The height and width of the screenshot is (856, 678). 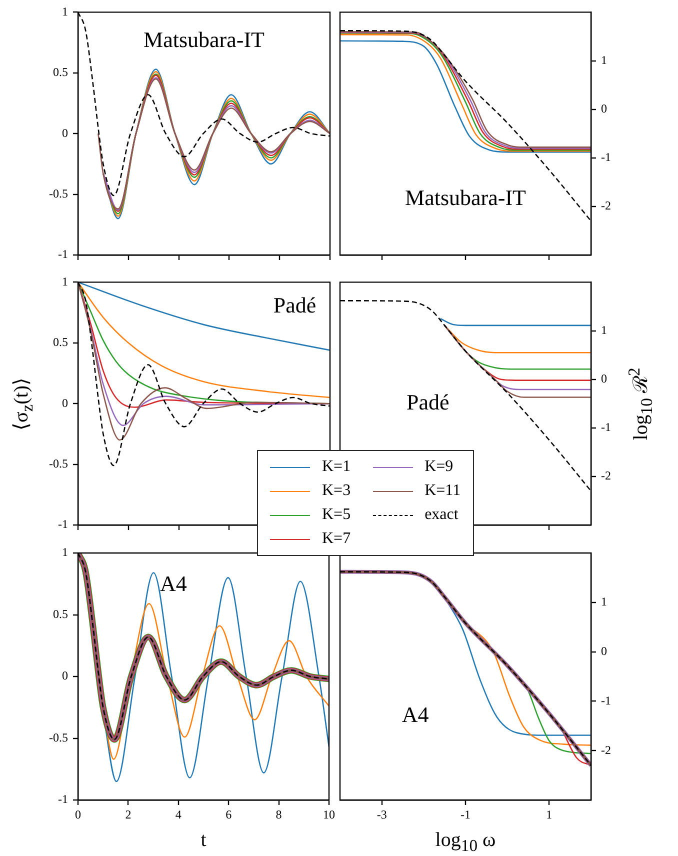 What do you see at coordinates (441, 515) in the screenshot?
I see `legend-label: exact` at bounding box center [441, 515].